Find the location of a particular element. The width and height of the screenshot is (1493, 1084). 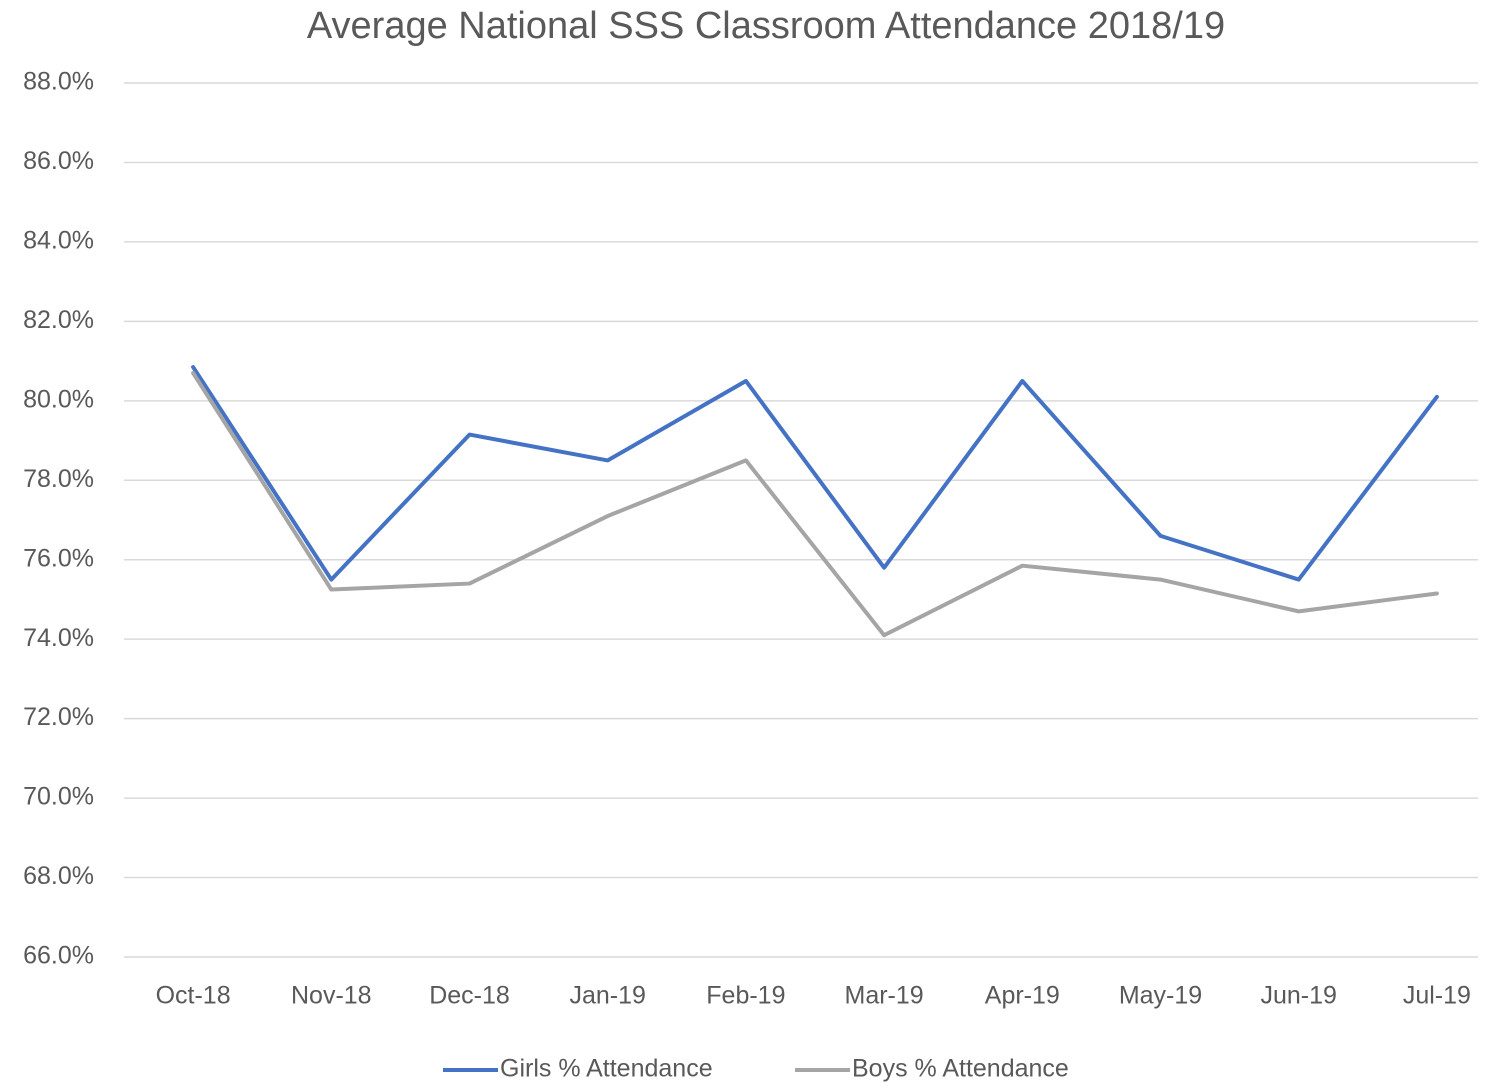

y-tick-label: 66.0% is located at coordinates (58, 956).